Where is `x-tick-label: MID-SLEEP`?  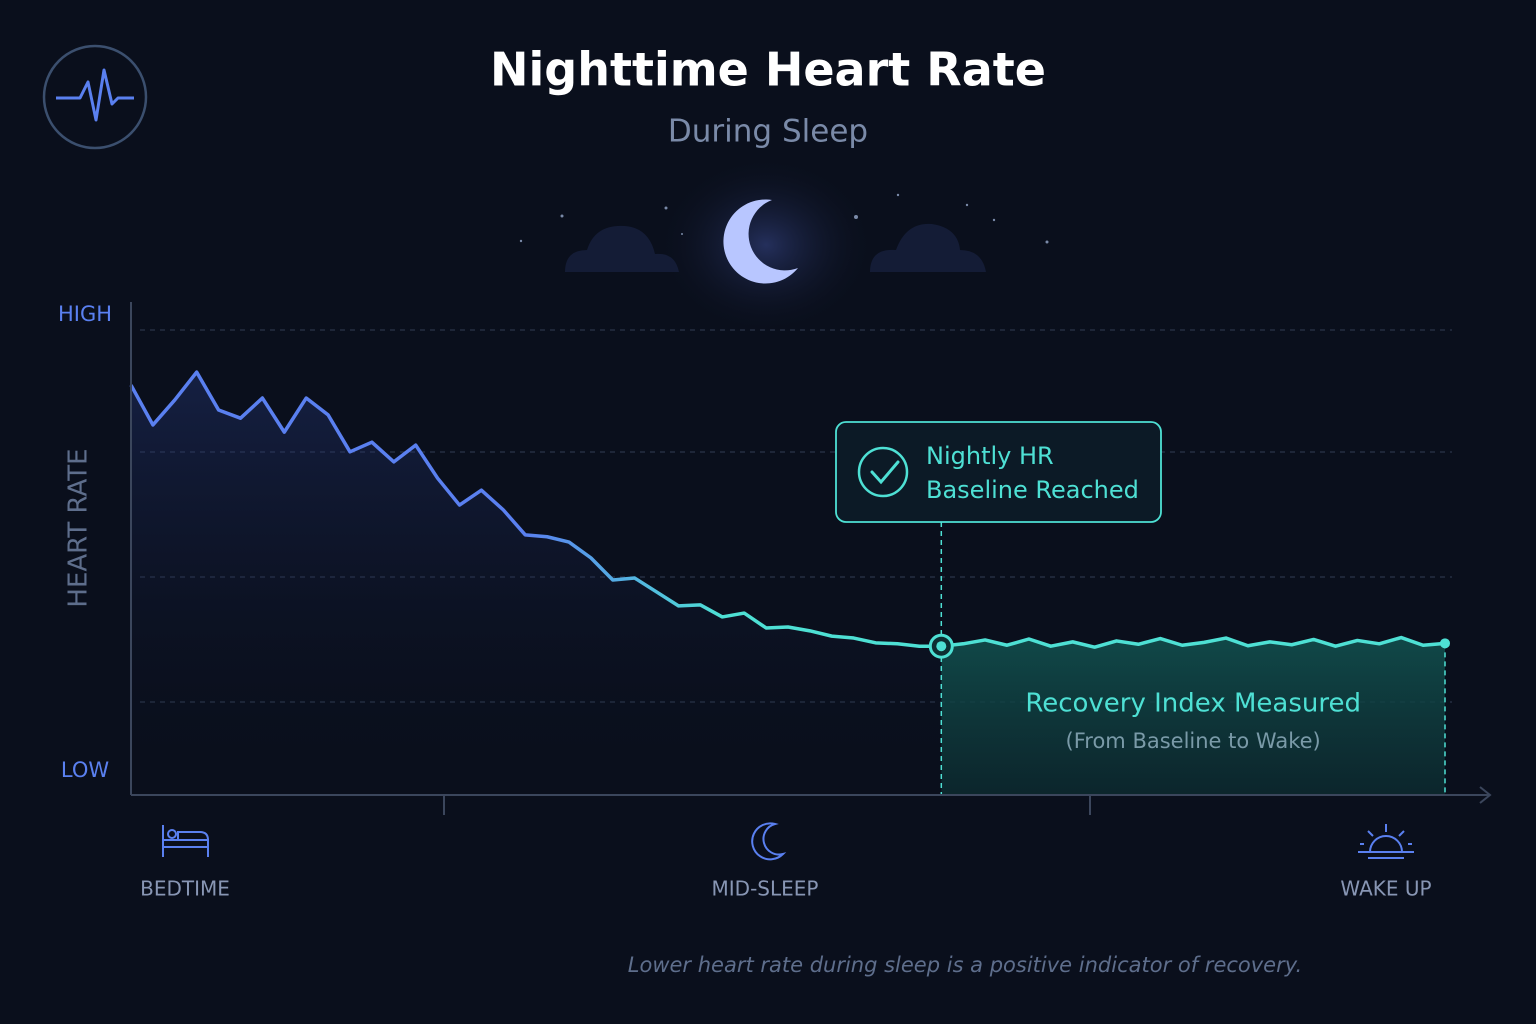 x-tick-label: MID-SLEEP is located at coordinates (765, 889).